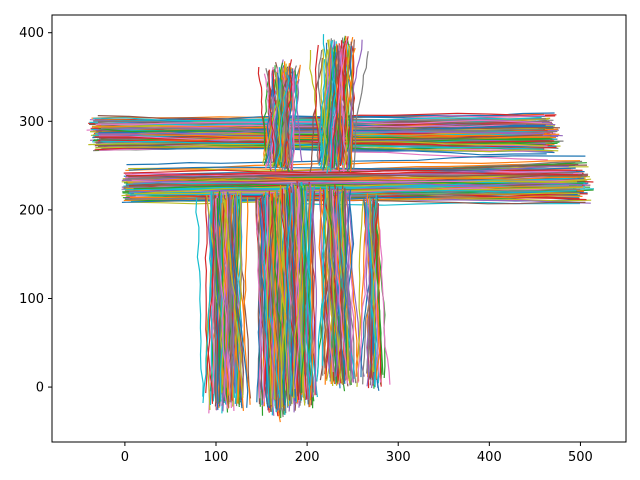 The width and height of the screenshot is (640, 480). Describe the element at coordinates (125, 457) in the screenshot. I see `x-tick-label: 0` at that location.